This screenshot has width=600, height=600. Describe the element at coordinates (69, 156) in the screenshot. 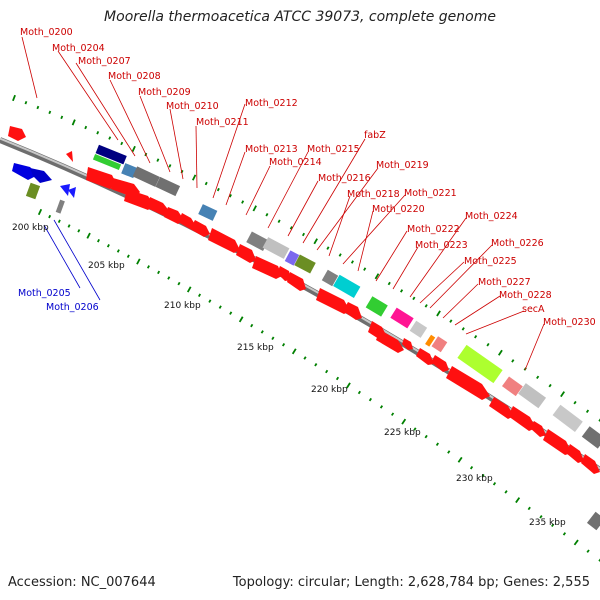

I see `gene-arrow-small-red` at that location.